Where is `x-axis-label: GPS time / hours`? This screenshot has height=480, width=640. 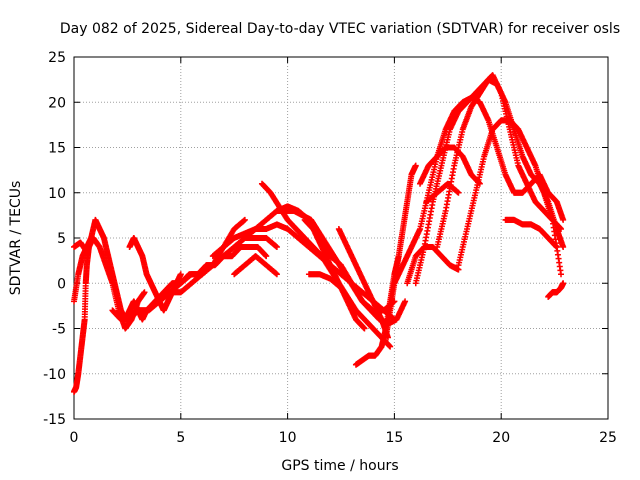
x-axis-label: GPS time / hours is located at coordinates (339, 466).